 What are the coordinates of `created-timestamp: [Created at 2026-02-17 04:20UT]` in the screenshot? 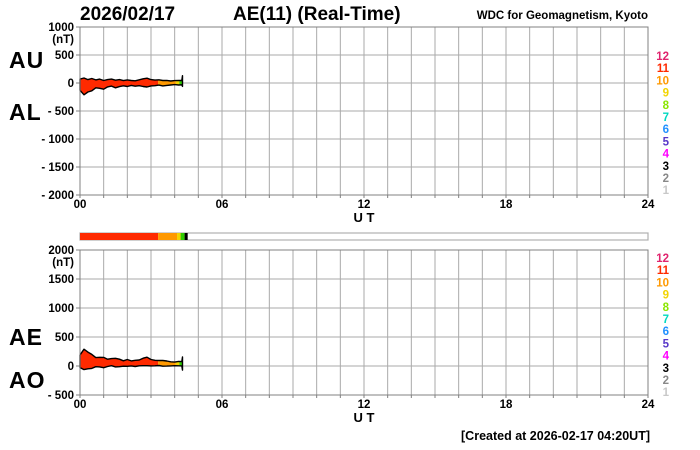 It's located at (555, 436).